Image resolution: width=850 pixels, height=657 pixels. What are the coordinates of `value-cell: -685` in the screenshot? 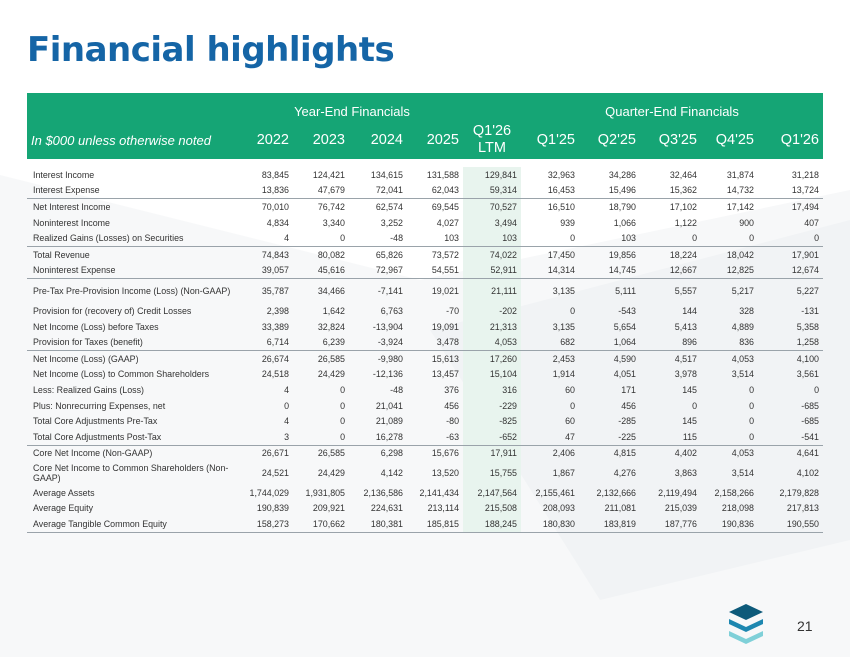 It's located at (810, 421).